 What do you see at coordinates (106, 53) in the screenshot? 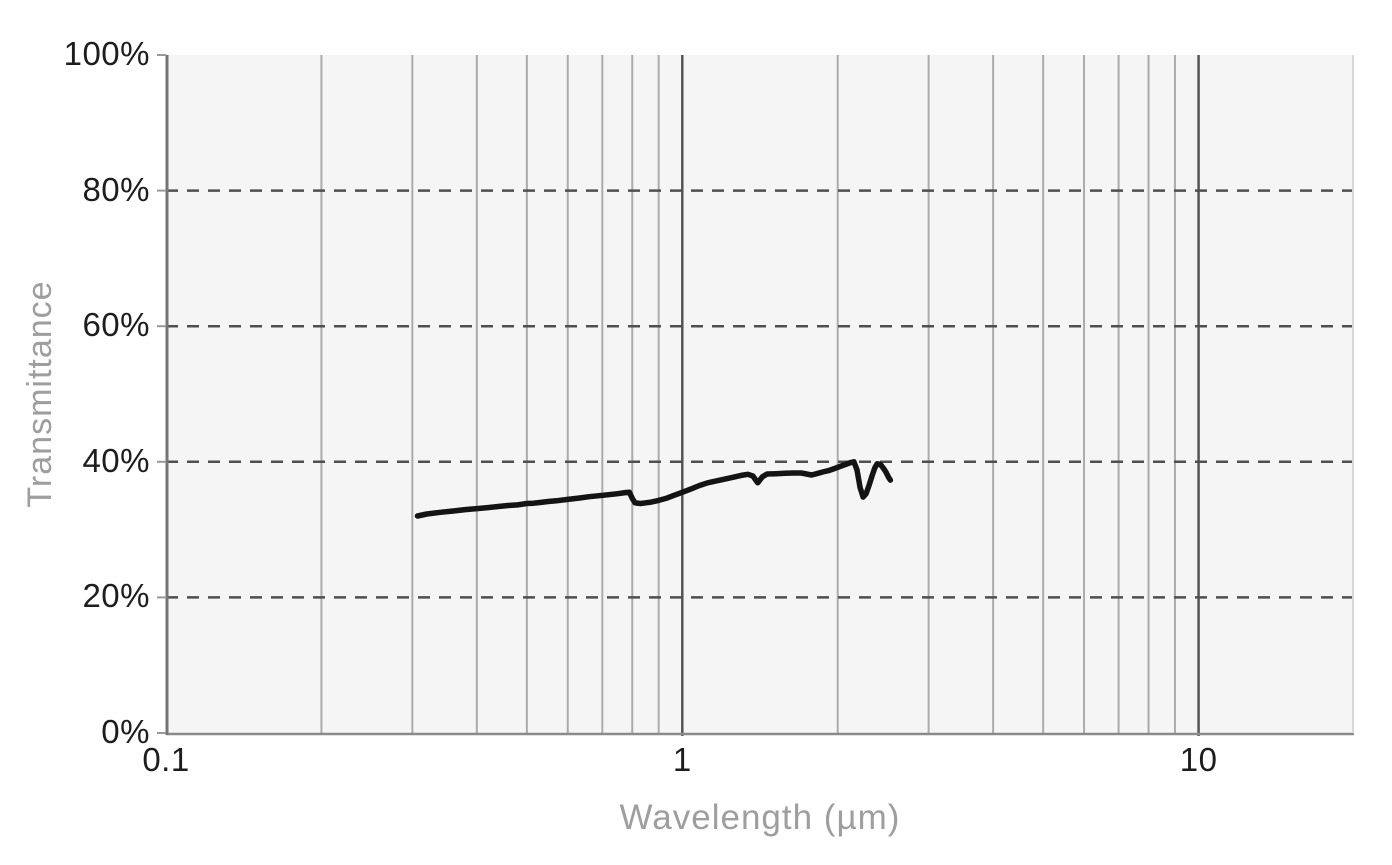
I see `y-tick-label-100: 100%` at bounding box center [106, 53].